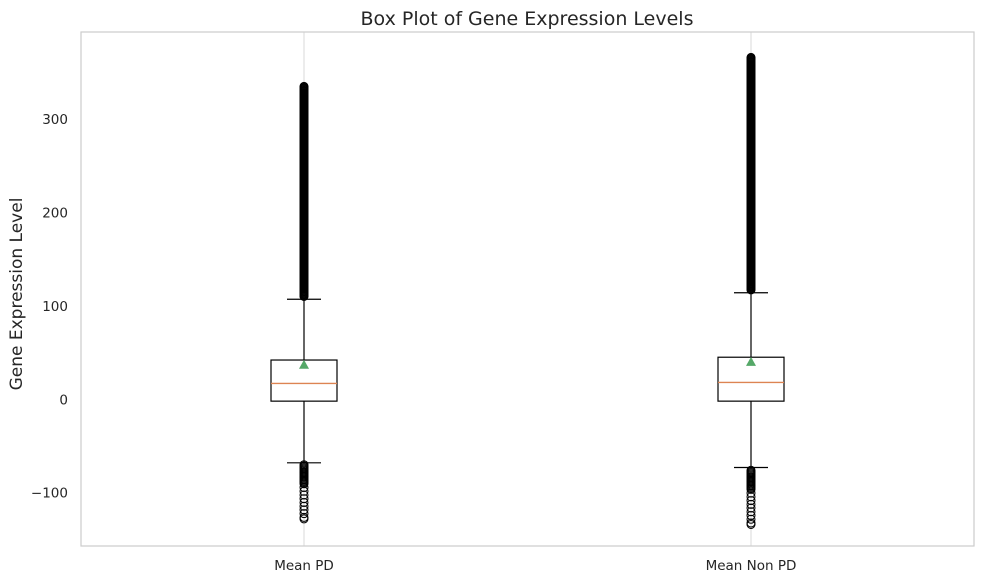  What do you see at coordinates (17, 294) in the screenshot?
I see `y-axis-label: Gene Expression Level` at bounding box center [17, 294].